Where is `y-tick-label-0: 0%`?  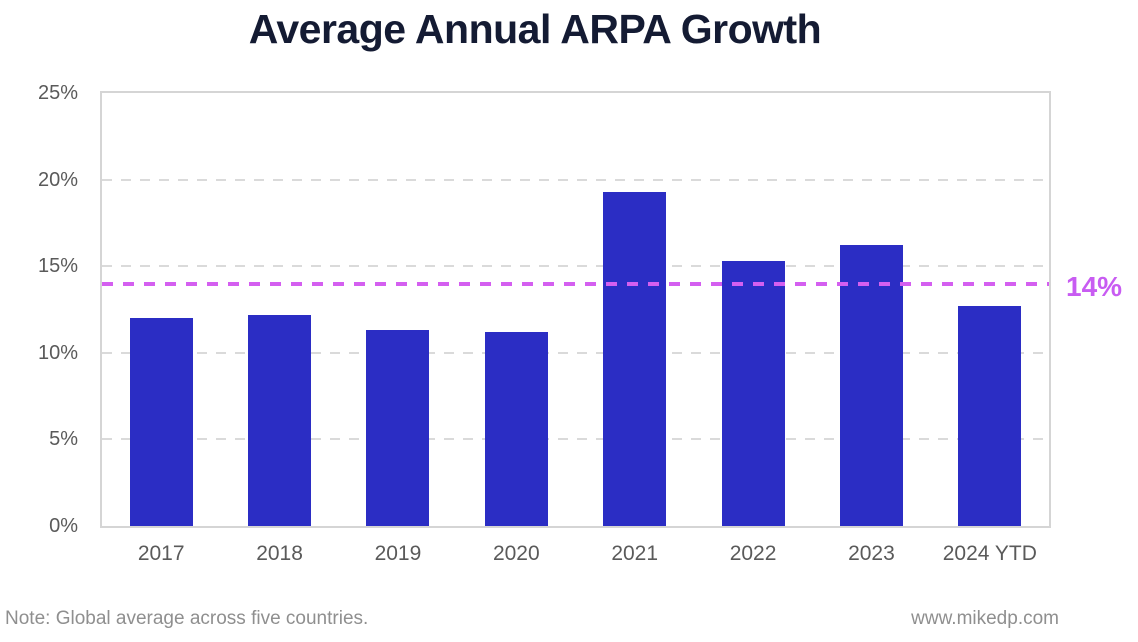
y-tick-label-0: 0% is located at coordinates (63, 526).